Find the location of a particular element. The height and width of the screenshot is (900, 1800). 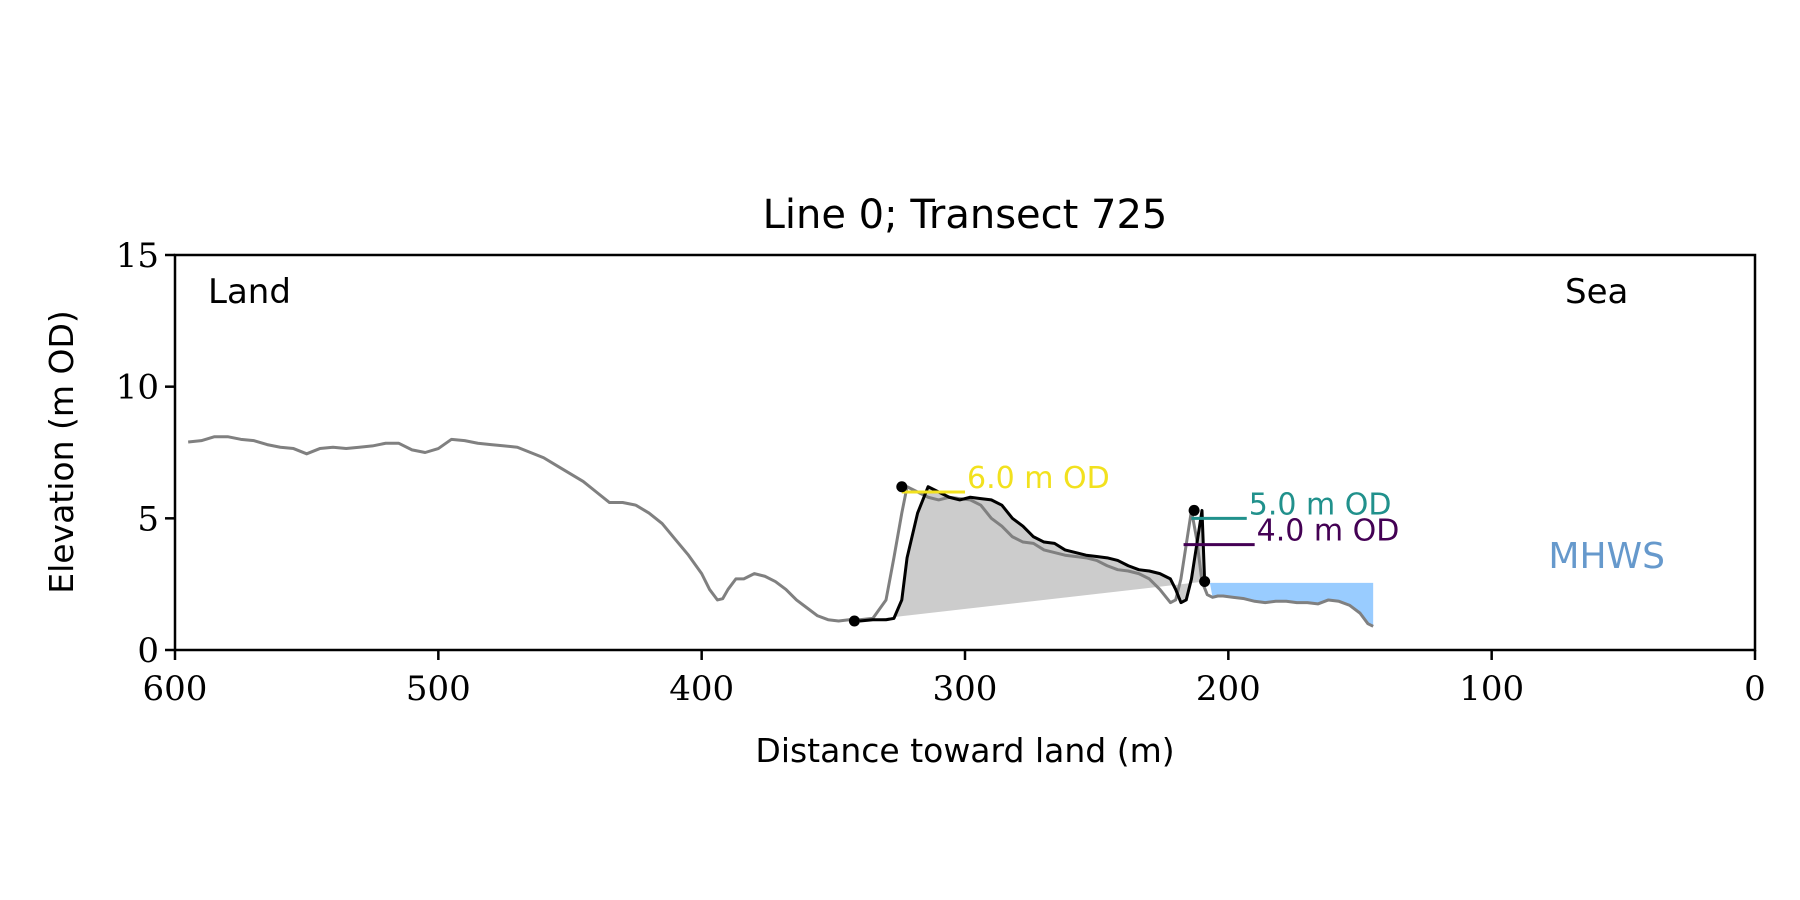

x-tick-label-6: 0 is located at coordinates (1755, 689).